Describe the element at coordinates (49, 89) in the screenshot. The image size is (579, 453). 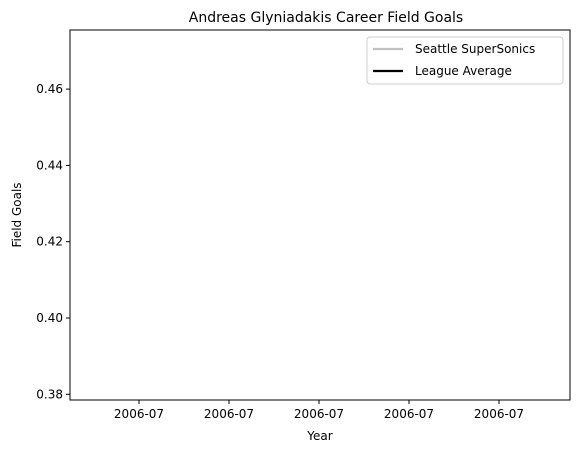
I see `y-tick-label: 0.46` at that location.